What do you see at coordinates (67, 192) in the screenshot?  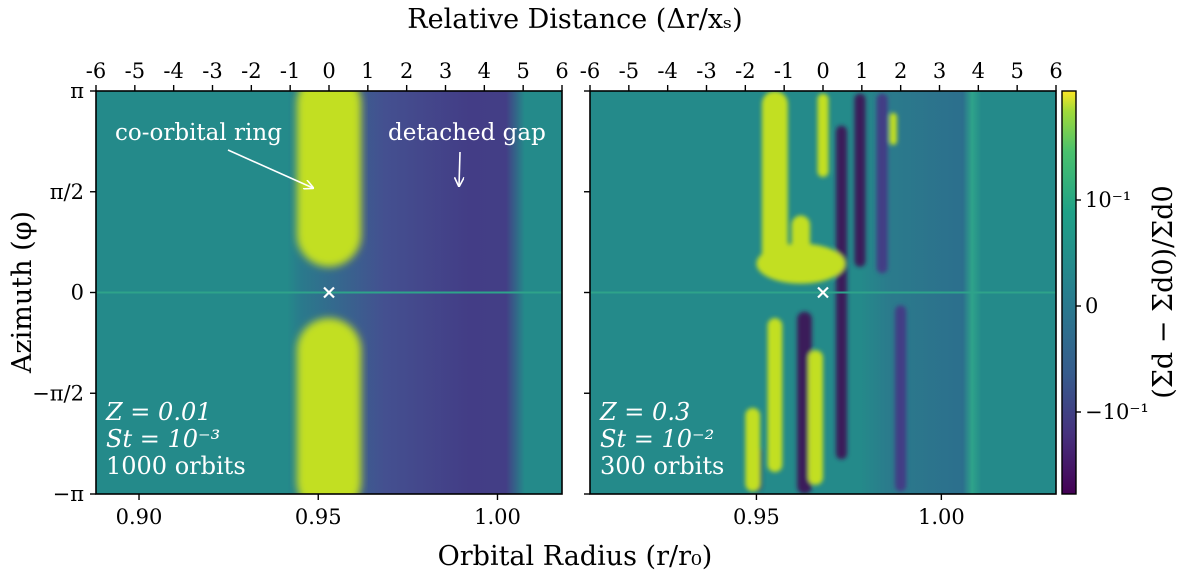 I see `y-tick-label: π/2` at bounding box center [67, 192].